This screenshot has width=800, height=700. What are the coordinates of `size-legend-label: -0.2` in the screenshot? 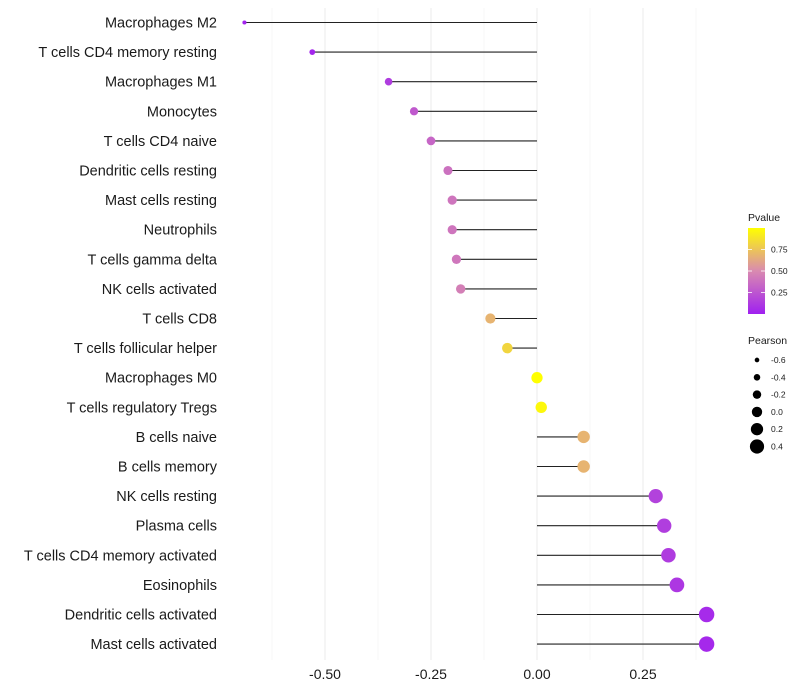 It's located at (778, 395).